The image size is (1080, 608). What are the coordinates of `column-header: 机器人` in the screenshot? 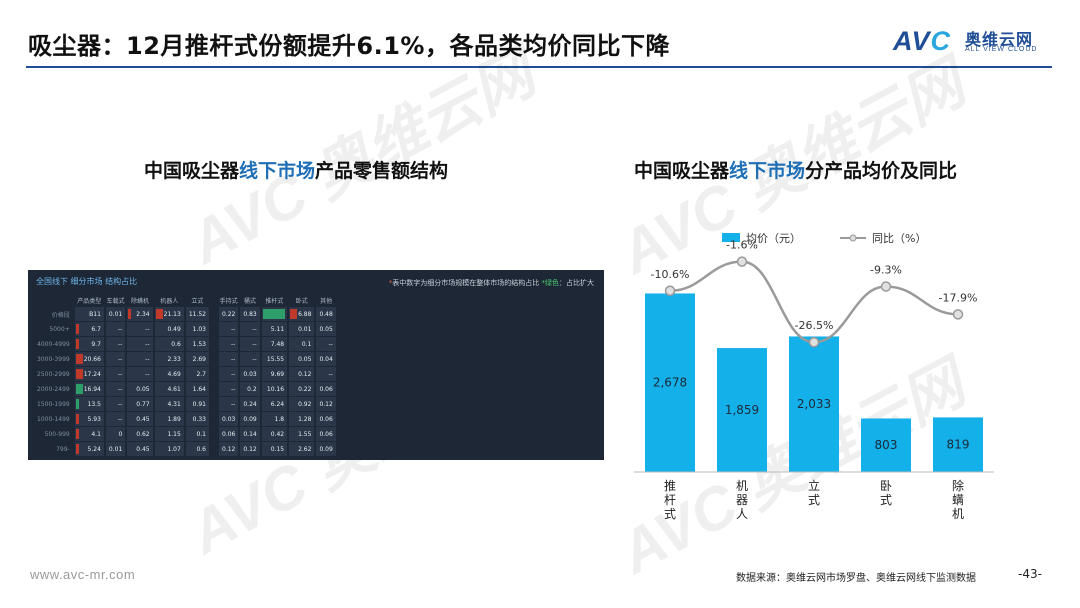 It's located at (169, 301).